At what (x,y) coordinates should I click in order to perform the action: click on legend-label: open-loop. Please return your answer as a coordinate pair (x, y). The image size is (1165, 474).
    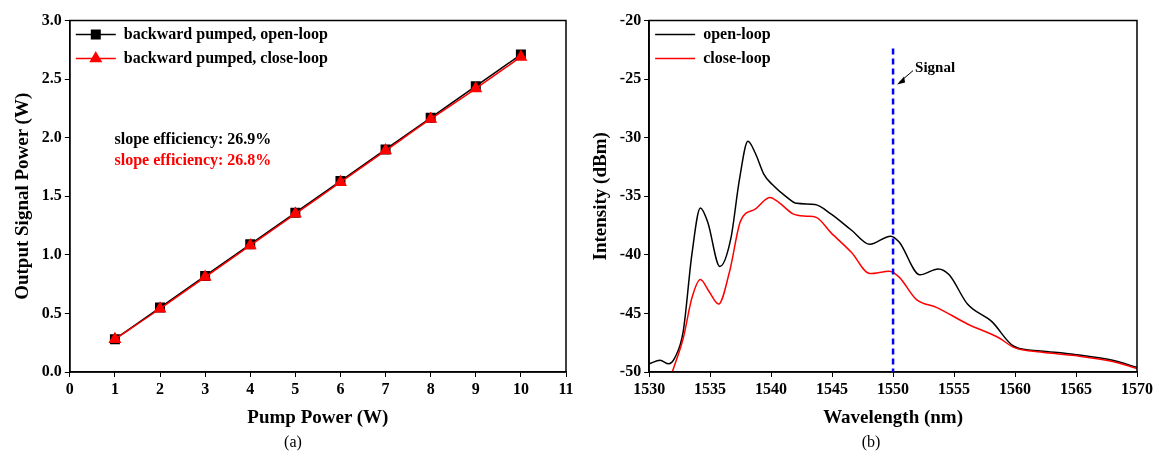
    Looking at the image, I should click on (737, 33).